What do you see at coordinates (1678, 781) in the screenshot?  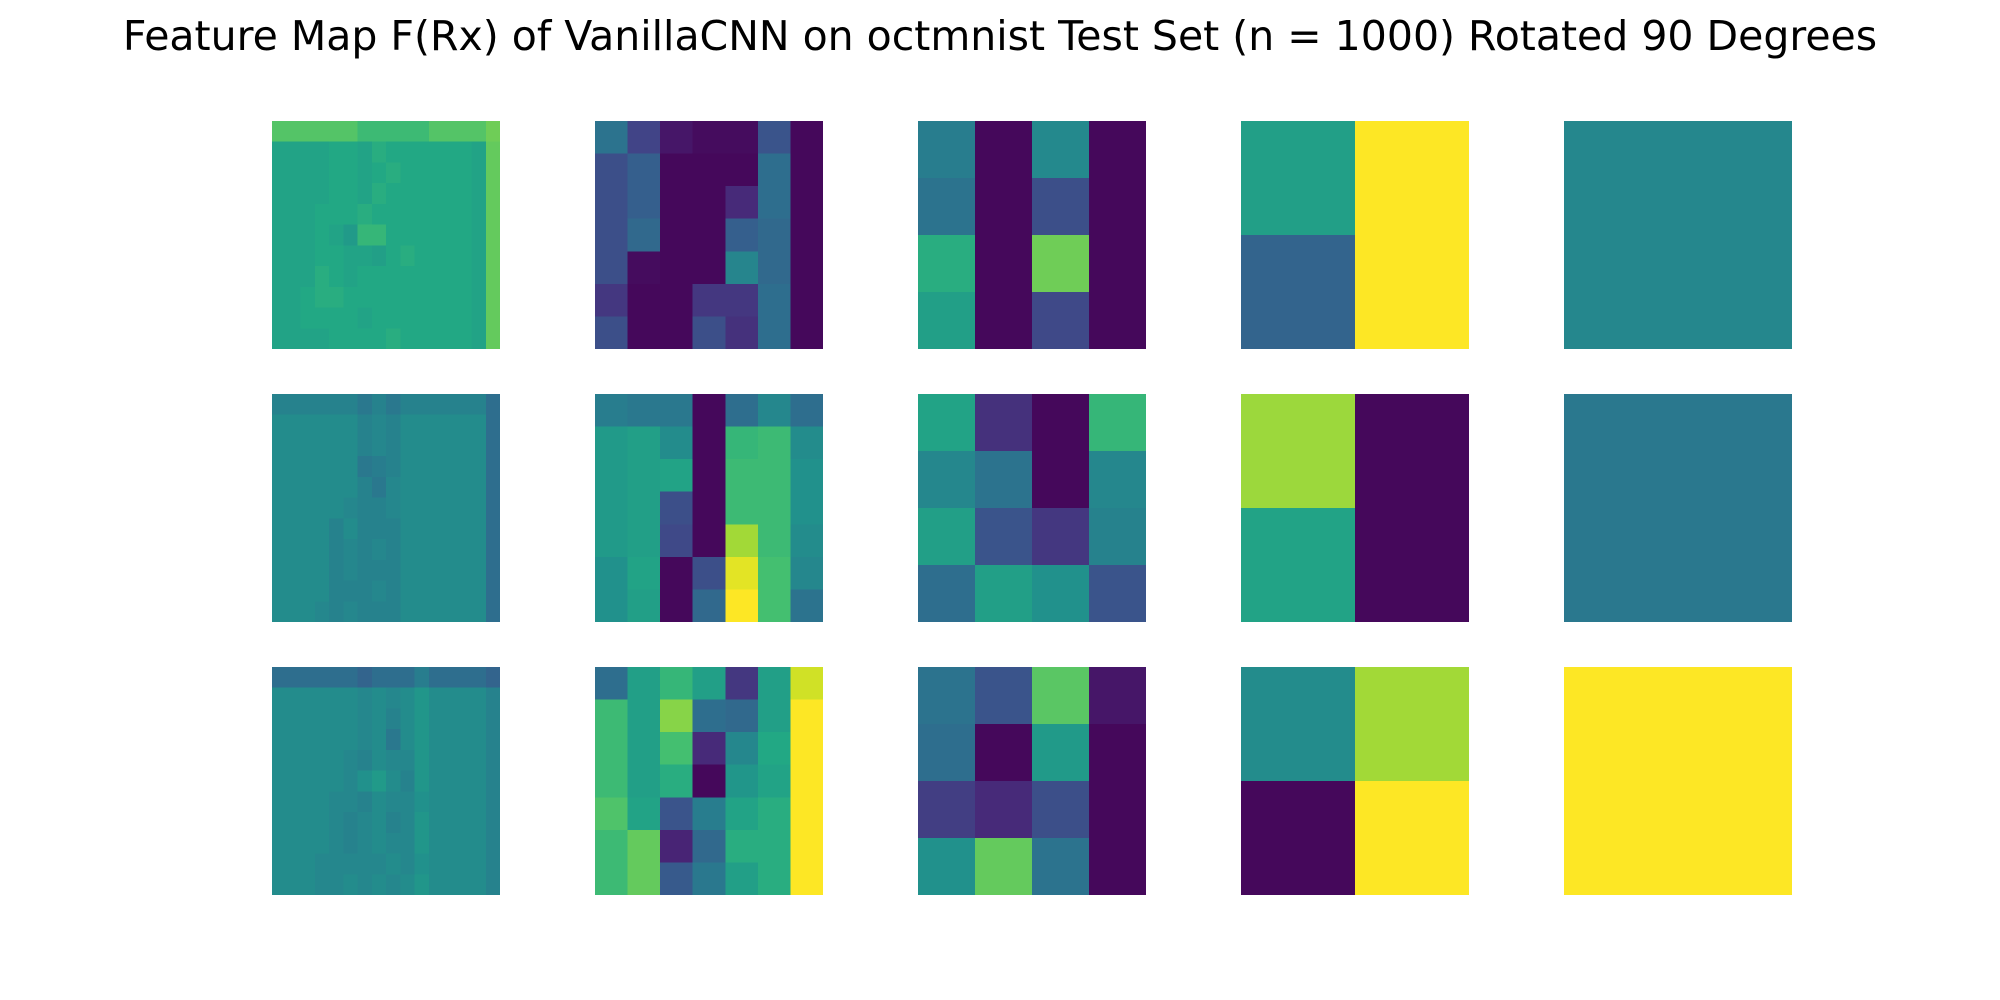 I see `feature-map-panel-row3-col5` at bounding box center [1678, 781].